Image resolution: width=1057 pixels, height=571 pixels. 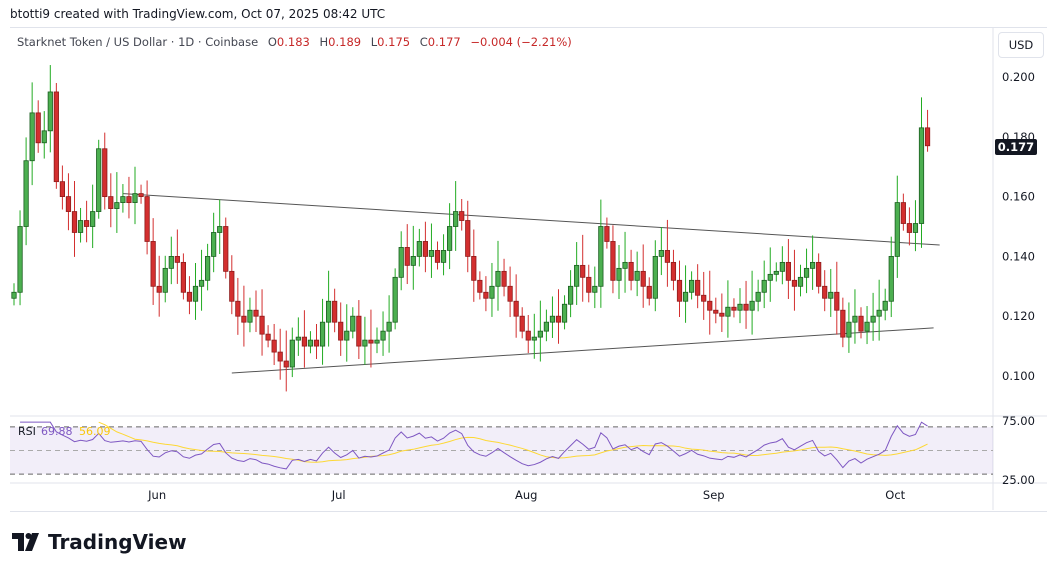 I want to click on tradingview-logo: TradingView, so click(x=99, y=542).